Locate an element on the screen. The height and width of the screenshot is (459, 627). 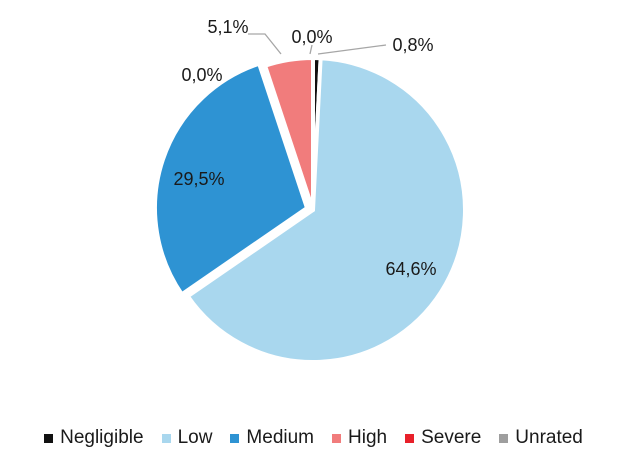
data-label-medium: 29,5% is located at coordinates (198, 179).